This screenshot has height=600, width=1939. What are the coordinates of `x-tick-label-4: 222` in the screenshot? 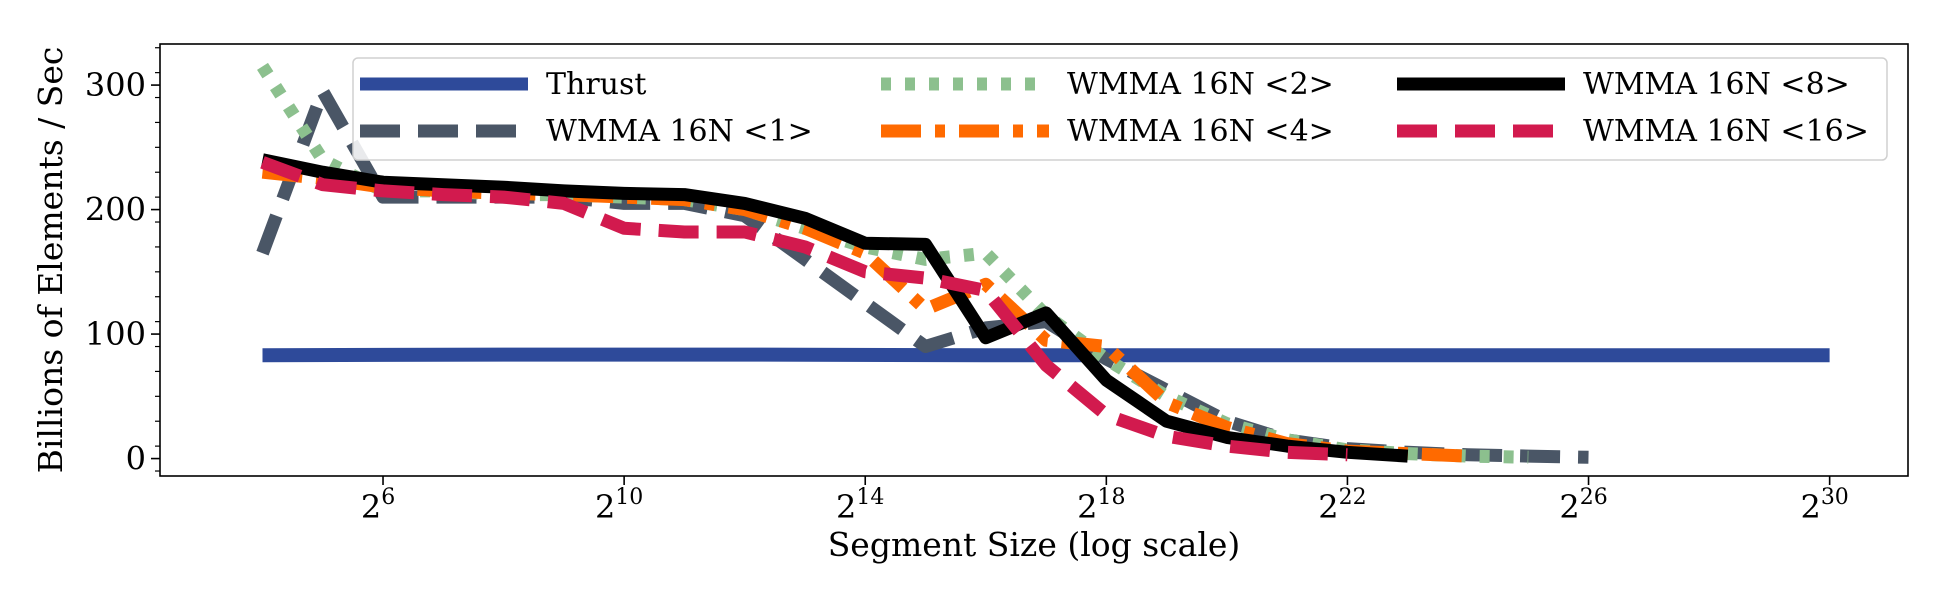 It's located at (1342, 505).